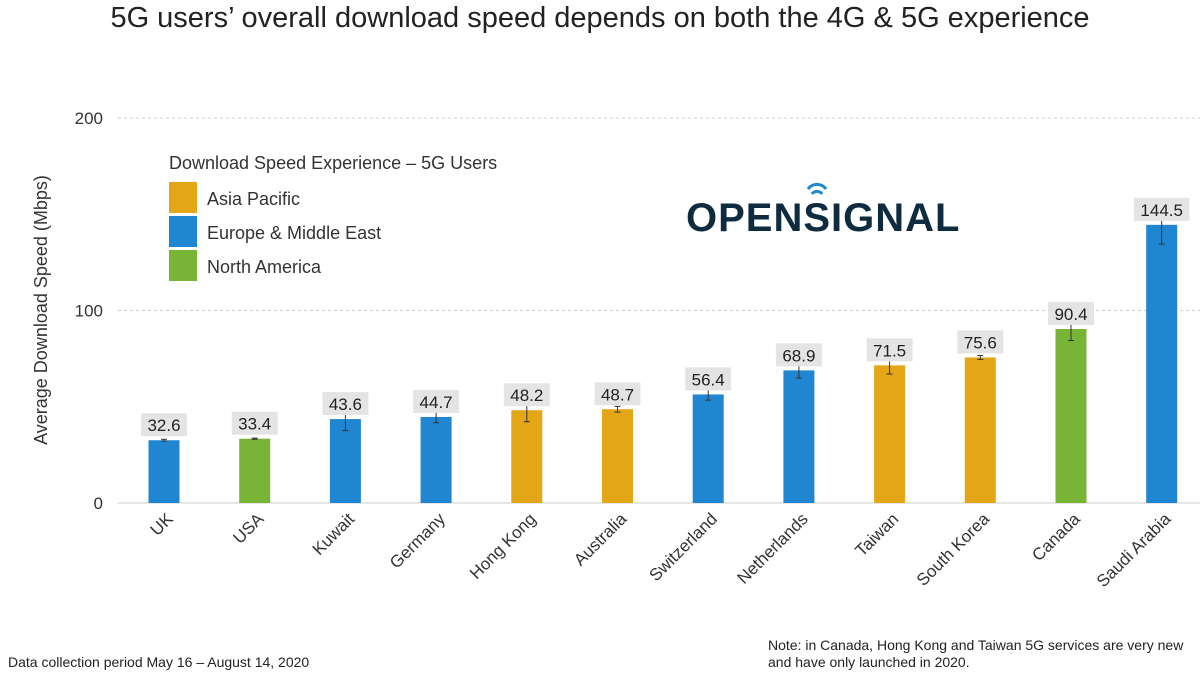  I want to click on bar-taiwan, so click(890, 434).